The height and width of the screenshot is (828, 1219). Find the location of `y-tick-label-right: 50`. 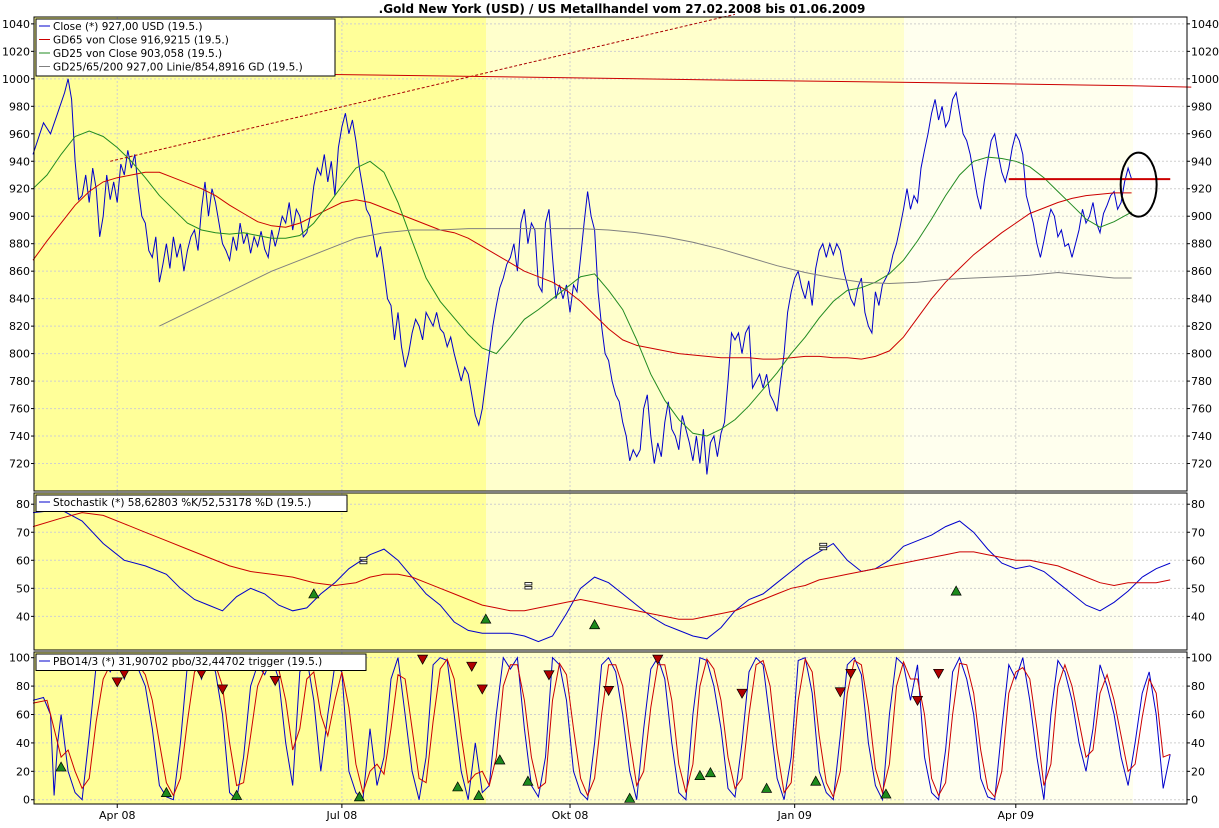

y-tick-label-right: 50 is located at coordinates (1198, 588).